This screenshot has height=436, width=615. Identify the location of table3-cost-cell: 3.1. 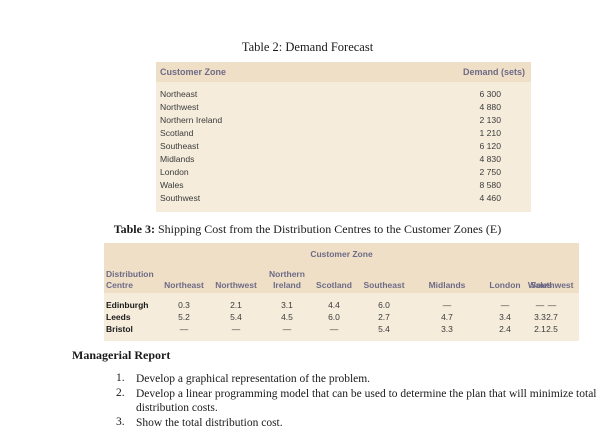
(287, 305).